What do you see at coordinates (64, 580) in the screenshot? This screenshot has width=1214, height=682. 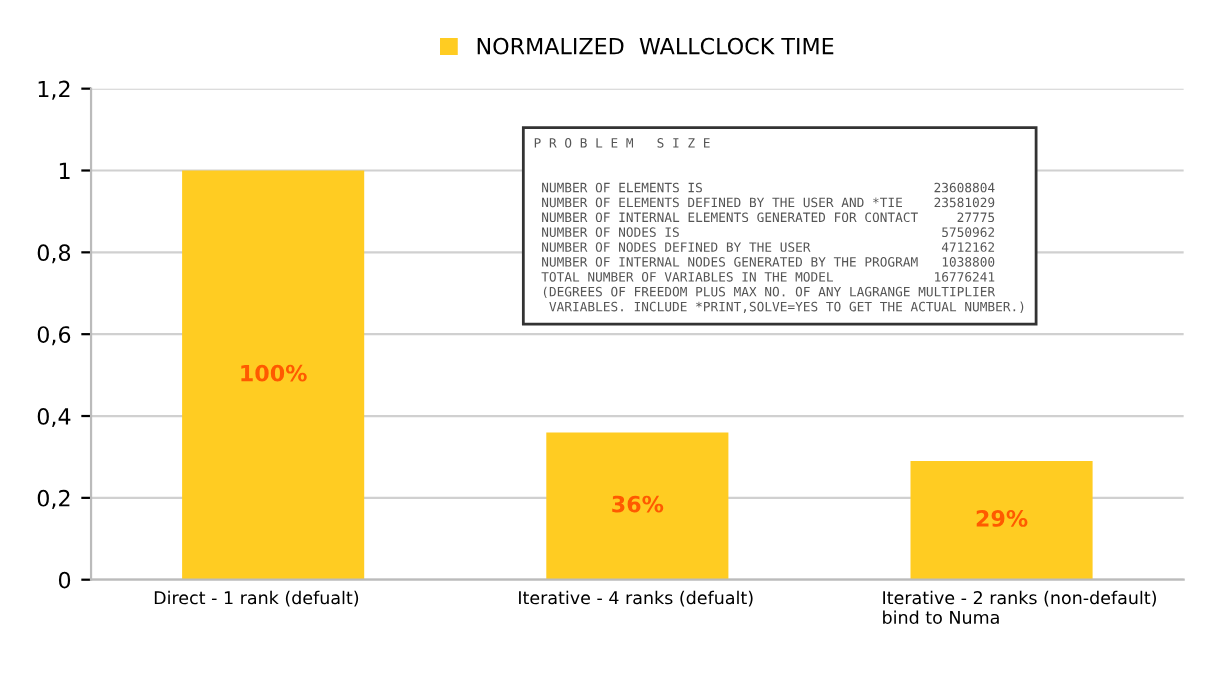 I see `y-tick-label: 0` at bounding box center [64, 580].